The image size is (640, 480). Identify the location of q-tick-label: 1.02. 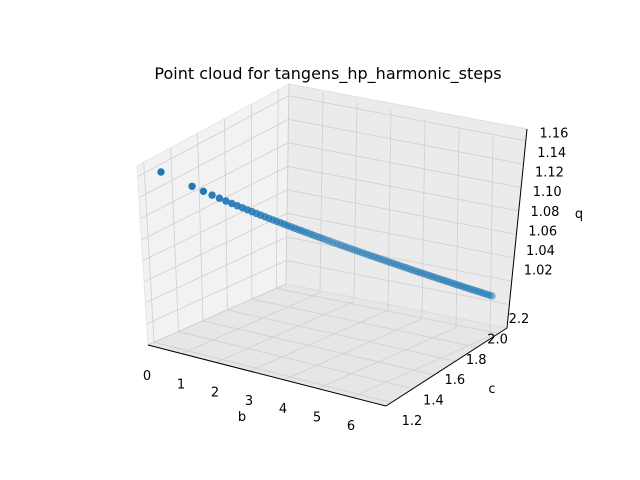
(538, 270).